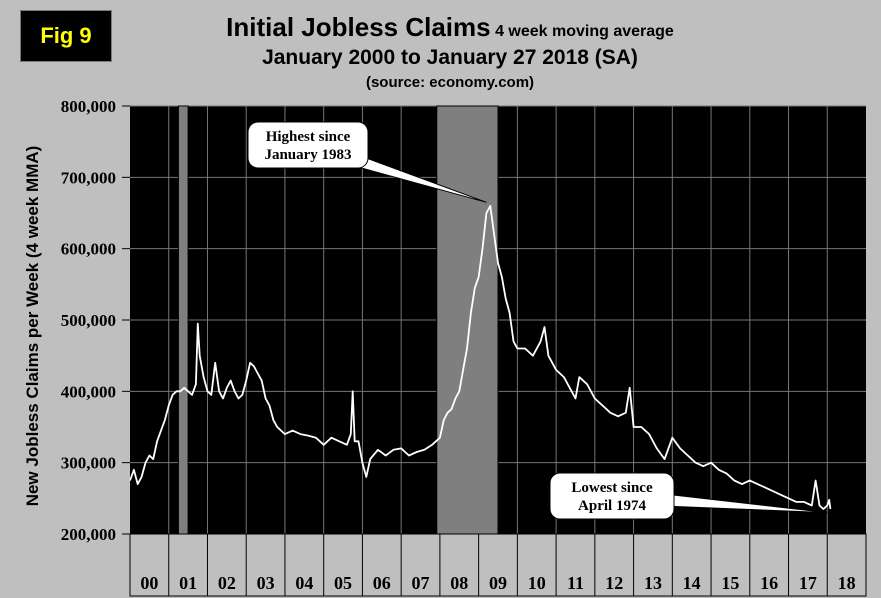  Describe the element at coordinates (227, 583) in the screenshot. I see `x-tick-label: 02` at that location.